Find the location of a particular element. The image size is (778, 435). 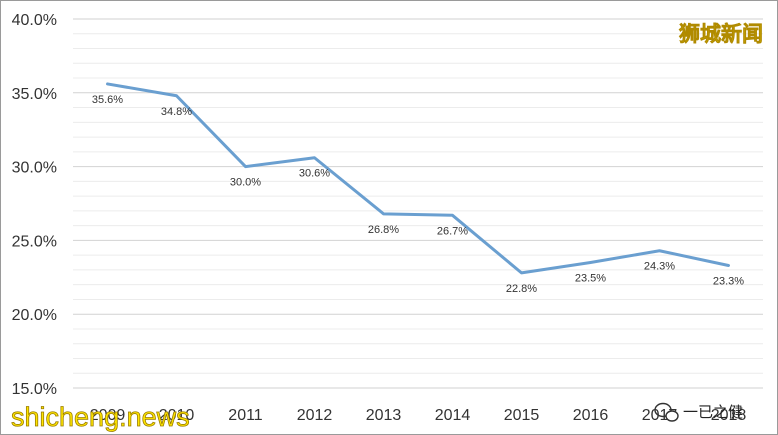

x-tick-label: 2014 is located at coordinates (453, 415).